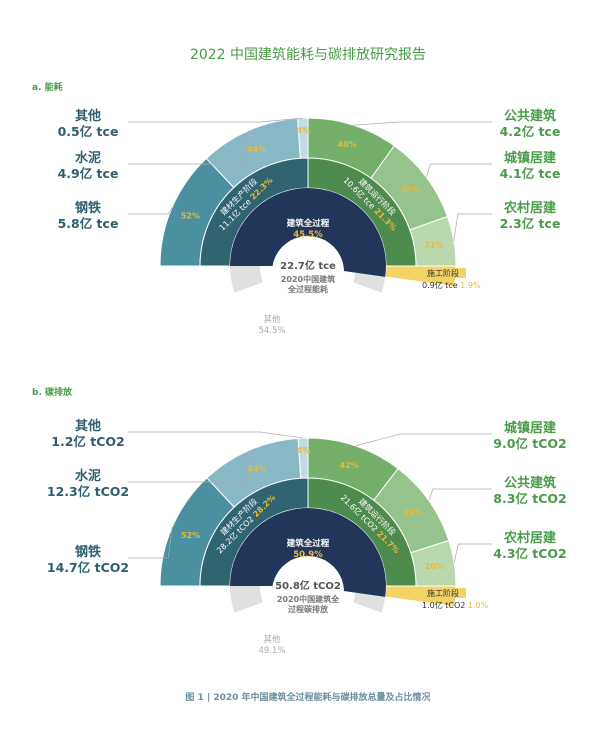  Describe the element at coordinates (422, 123) in the screenshot. I see `energy-leader-public` at that location.